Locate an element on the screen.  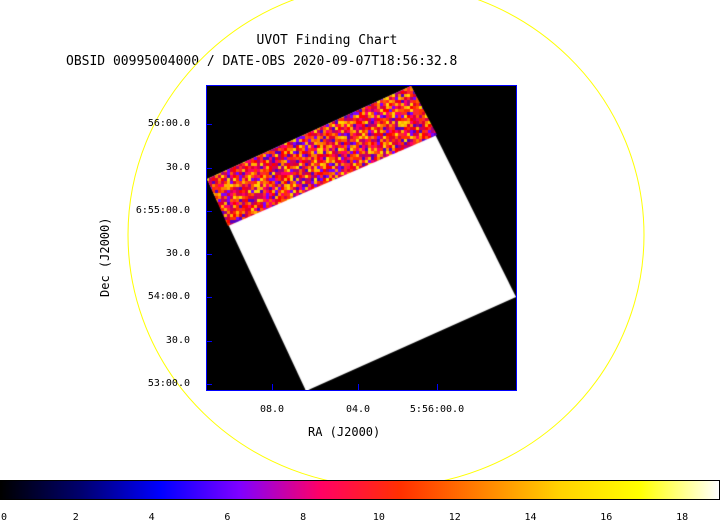
y-tick-label: 56:00.0 is located at coordinates (168, 123).